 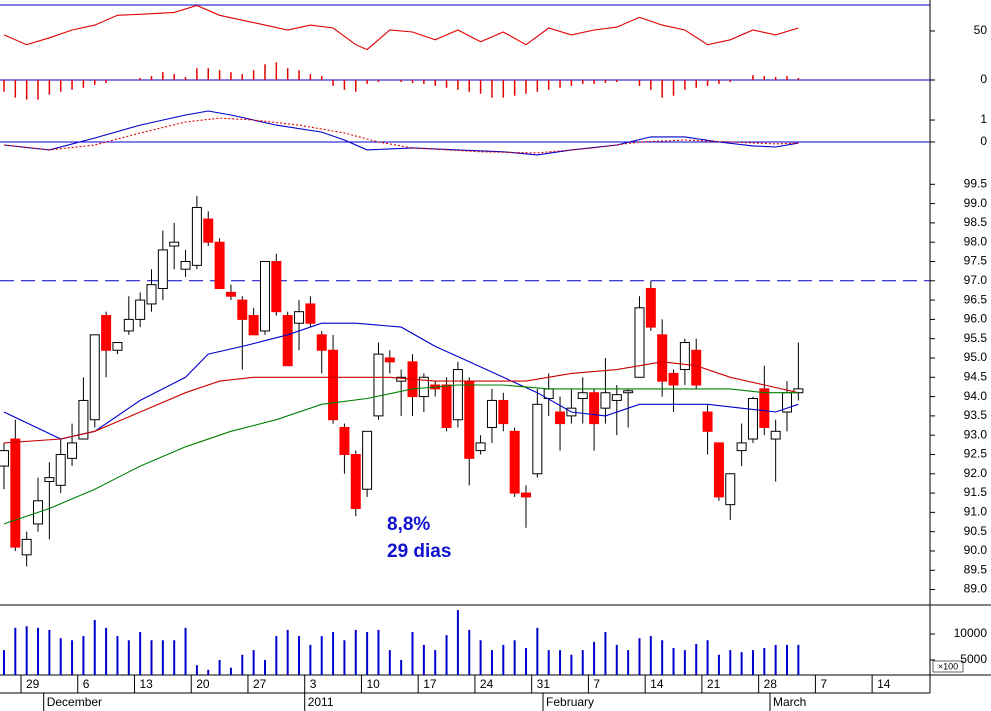 What do you see at coordinates (976, 434) in the screenshot?
I see `y-tick-label: 93.0` at bounding box center [976, 434].